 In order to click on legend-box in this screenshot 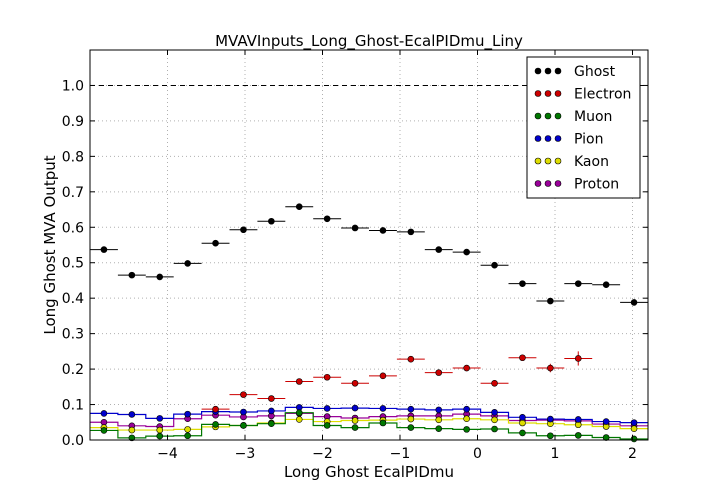, I will do `click(583, 127)`.